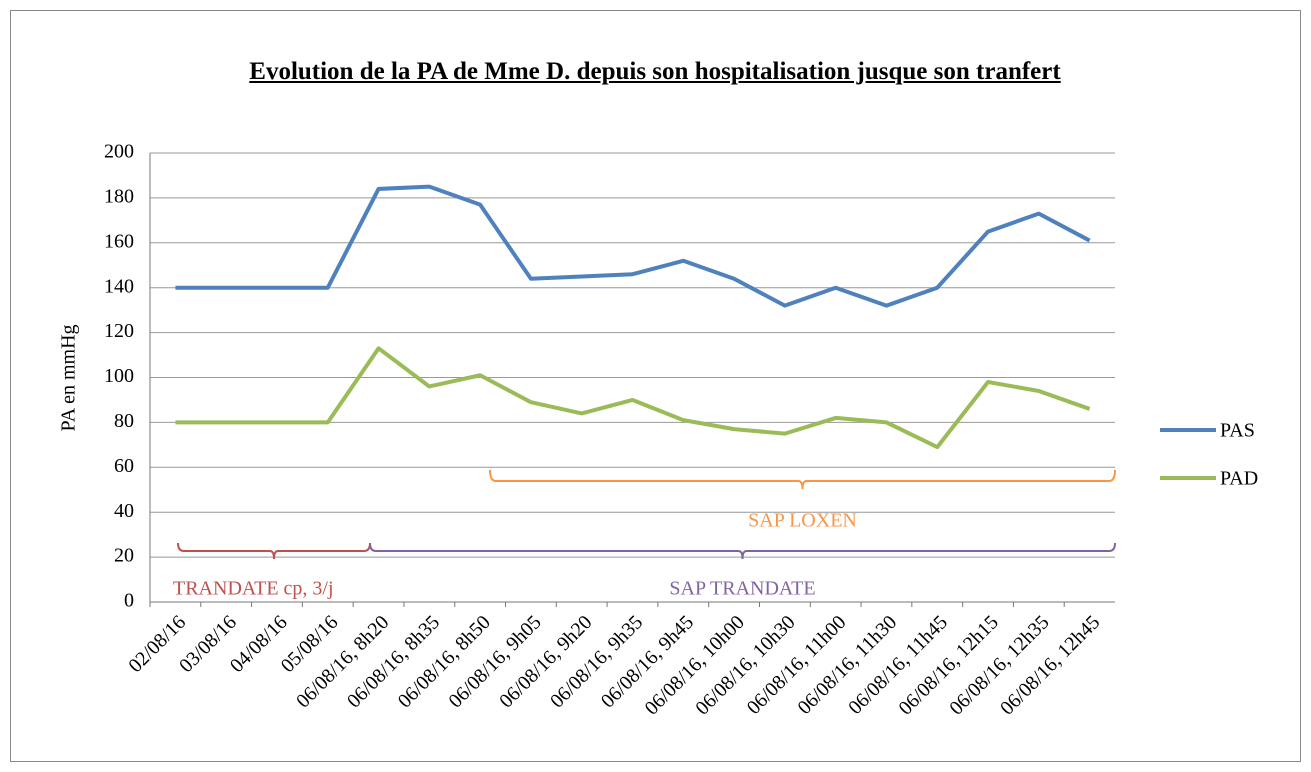  I want to click on y-tick-label: 40, so click(124, 511).